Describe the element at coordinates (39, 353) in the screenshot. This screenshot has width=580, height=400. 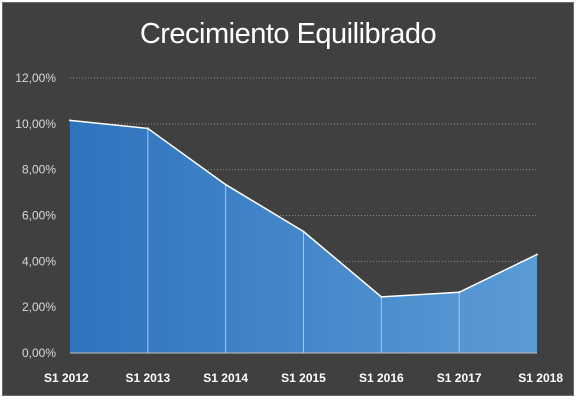
I see `y-tick-label: 0,00%` at that location.